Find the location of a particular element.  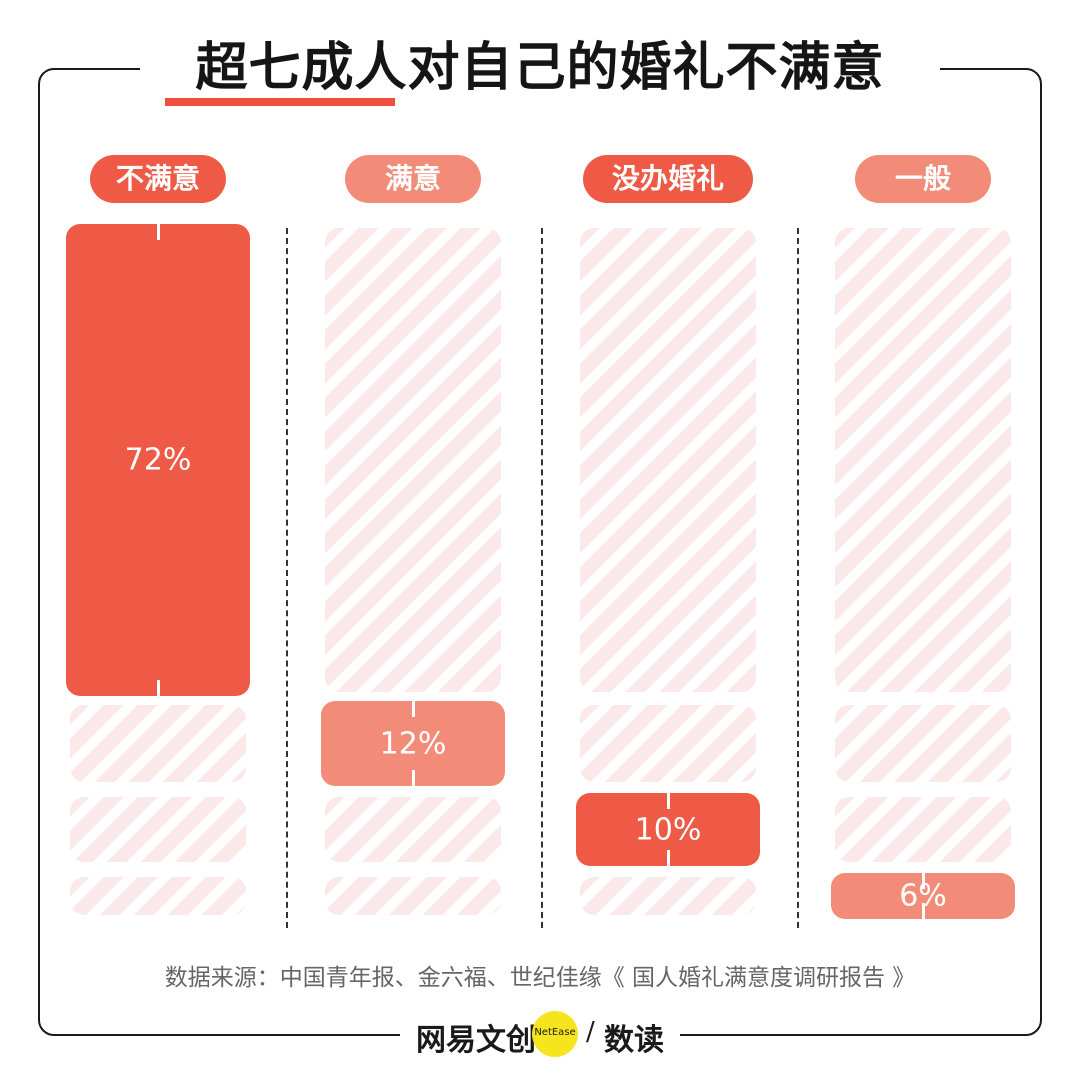

category-label: 没办婚礼 is located at coordinates (668, 179).